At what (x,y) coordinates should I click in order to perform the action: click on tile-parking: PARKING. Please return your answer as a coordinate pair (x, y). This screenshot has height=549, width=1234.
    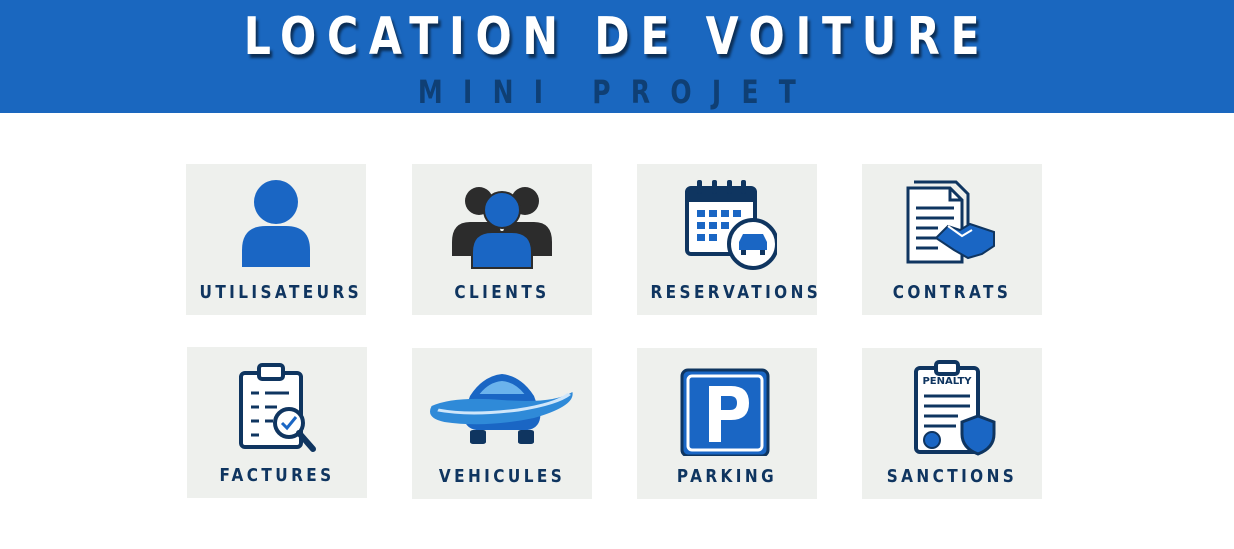
    Looking at the image, I should click on (727, 423).